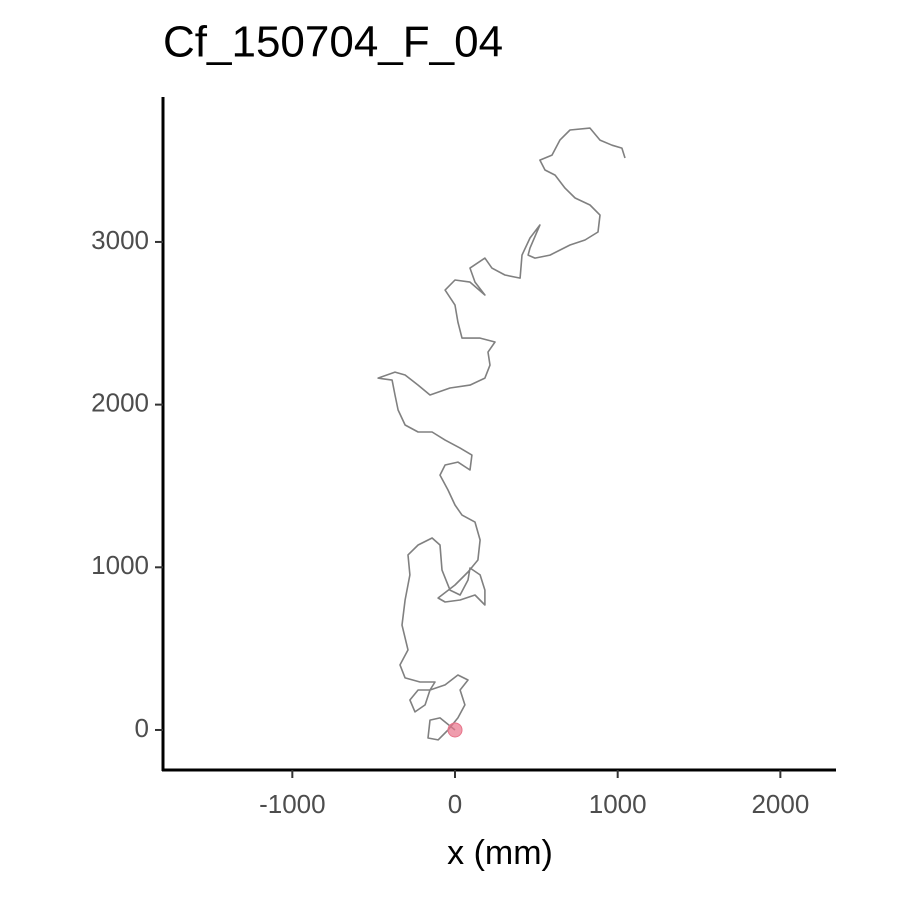  What do you see at coordinates (120, 565) in the screenshot?
I see `y-tick-label: 1000` at bounding box center [120, 565].